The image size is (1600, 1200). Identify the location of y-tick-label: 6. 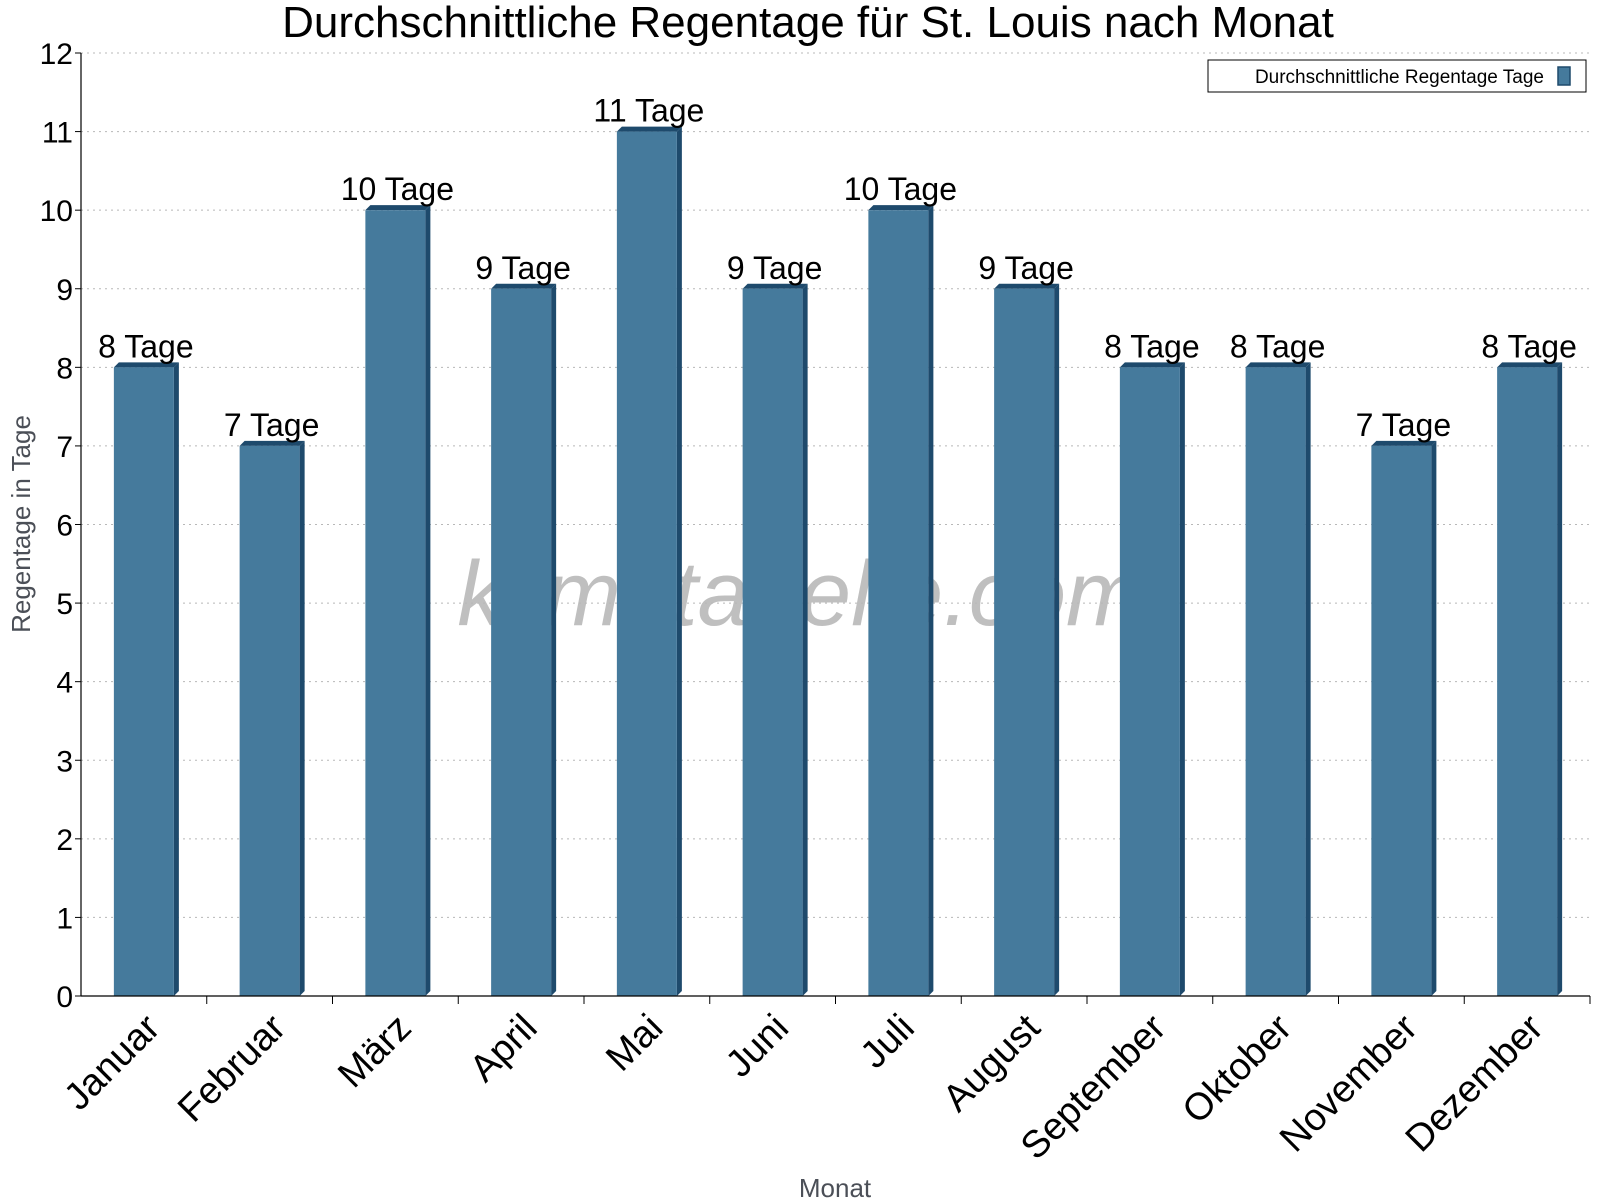
(64, 526).